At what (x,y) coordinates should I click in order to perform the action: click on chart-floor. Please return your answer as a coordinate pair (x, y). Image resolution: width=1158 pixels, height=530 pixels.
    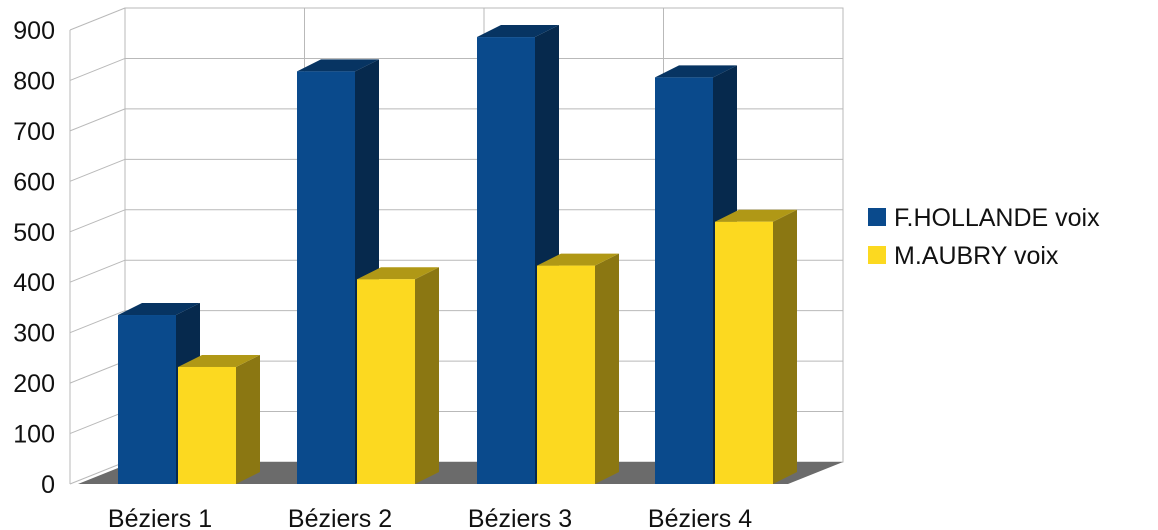
    Looking at the image, I should click on (460, 473).